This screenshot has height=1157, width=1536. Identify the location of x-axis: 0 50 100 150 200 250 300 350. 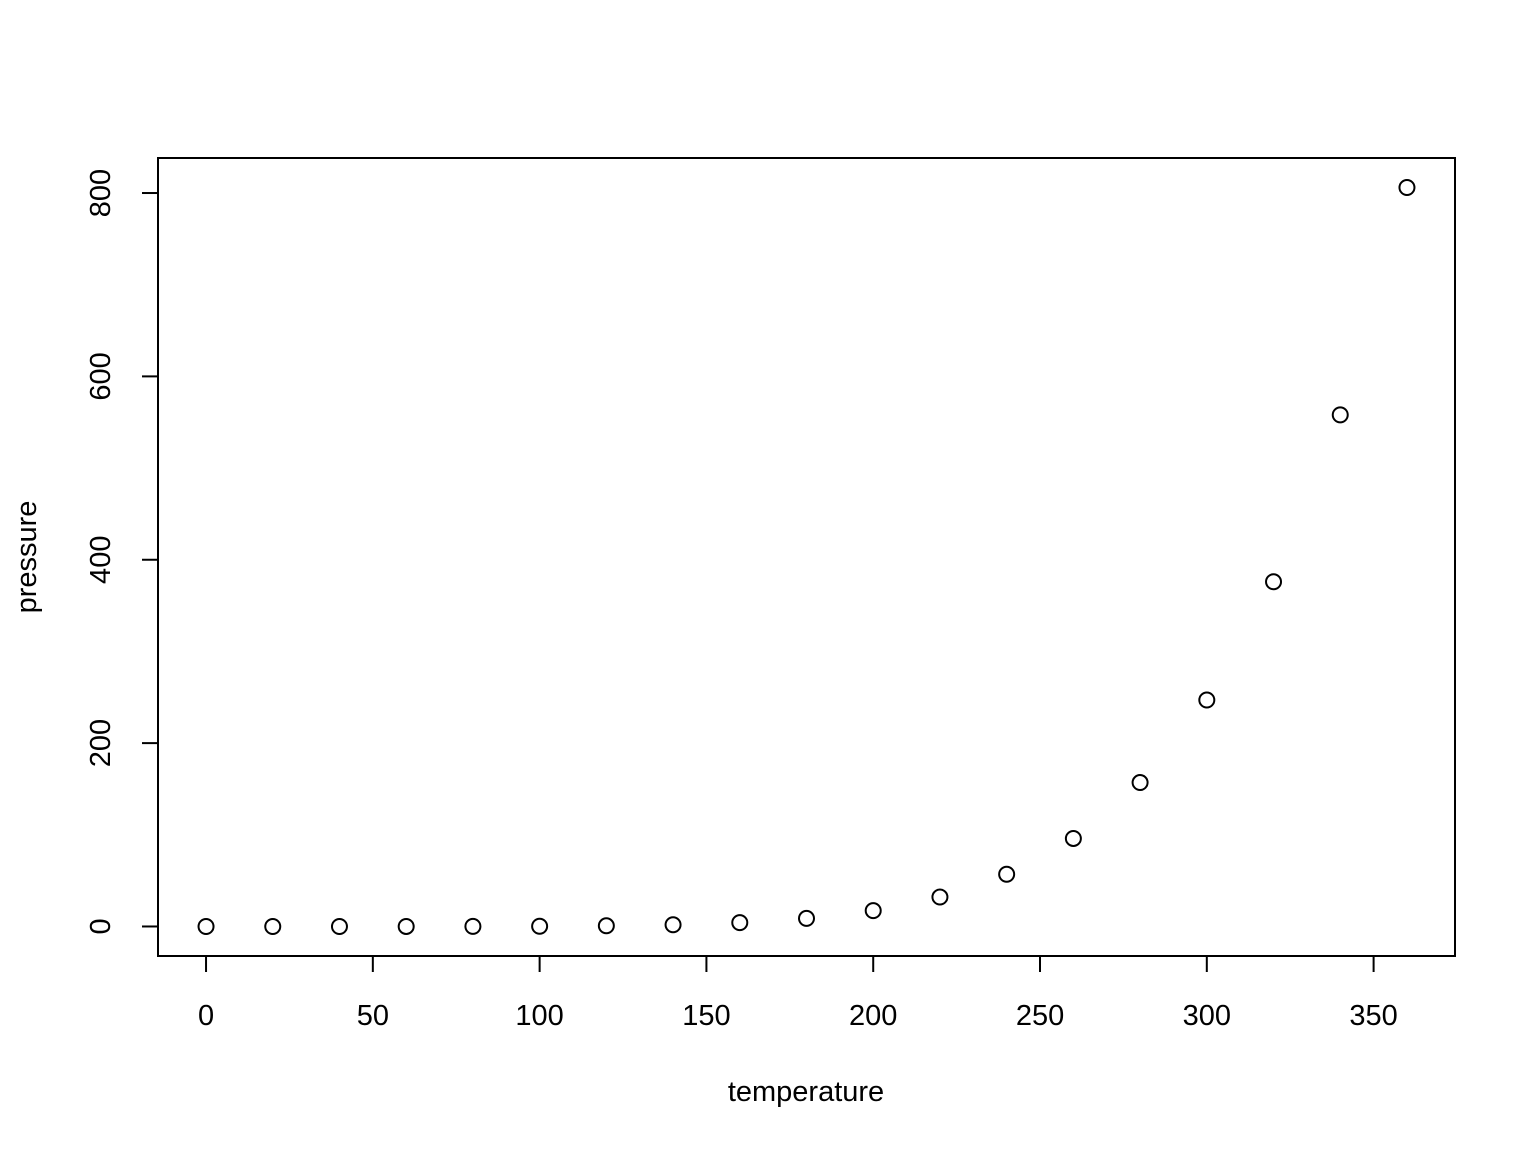
(798, 993).